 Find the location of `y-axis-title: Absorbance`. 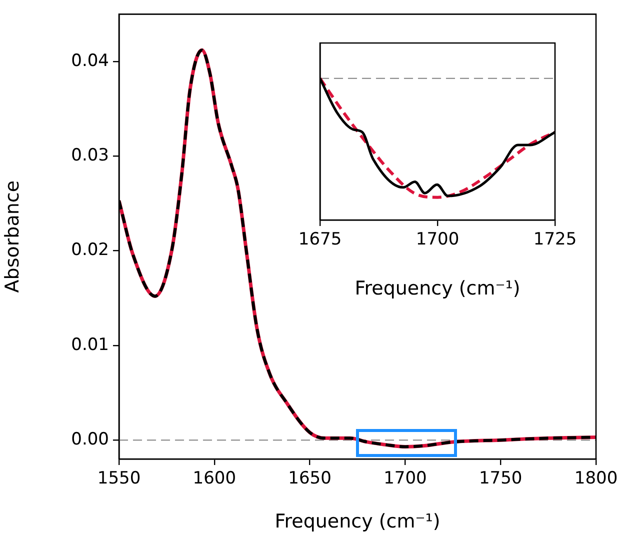

y-axis-title: Absorbance is located at coordinates (12, 236).